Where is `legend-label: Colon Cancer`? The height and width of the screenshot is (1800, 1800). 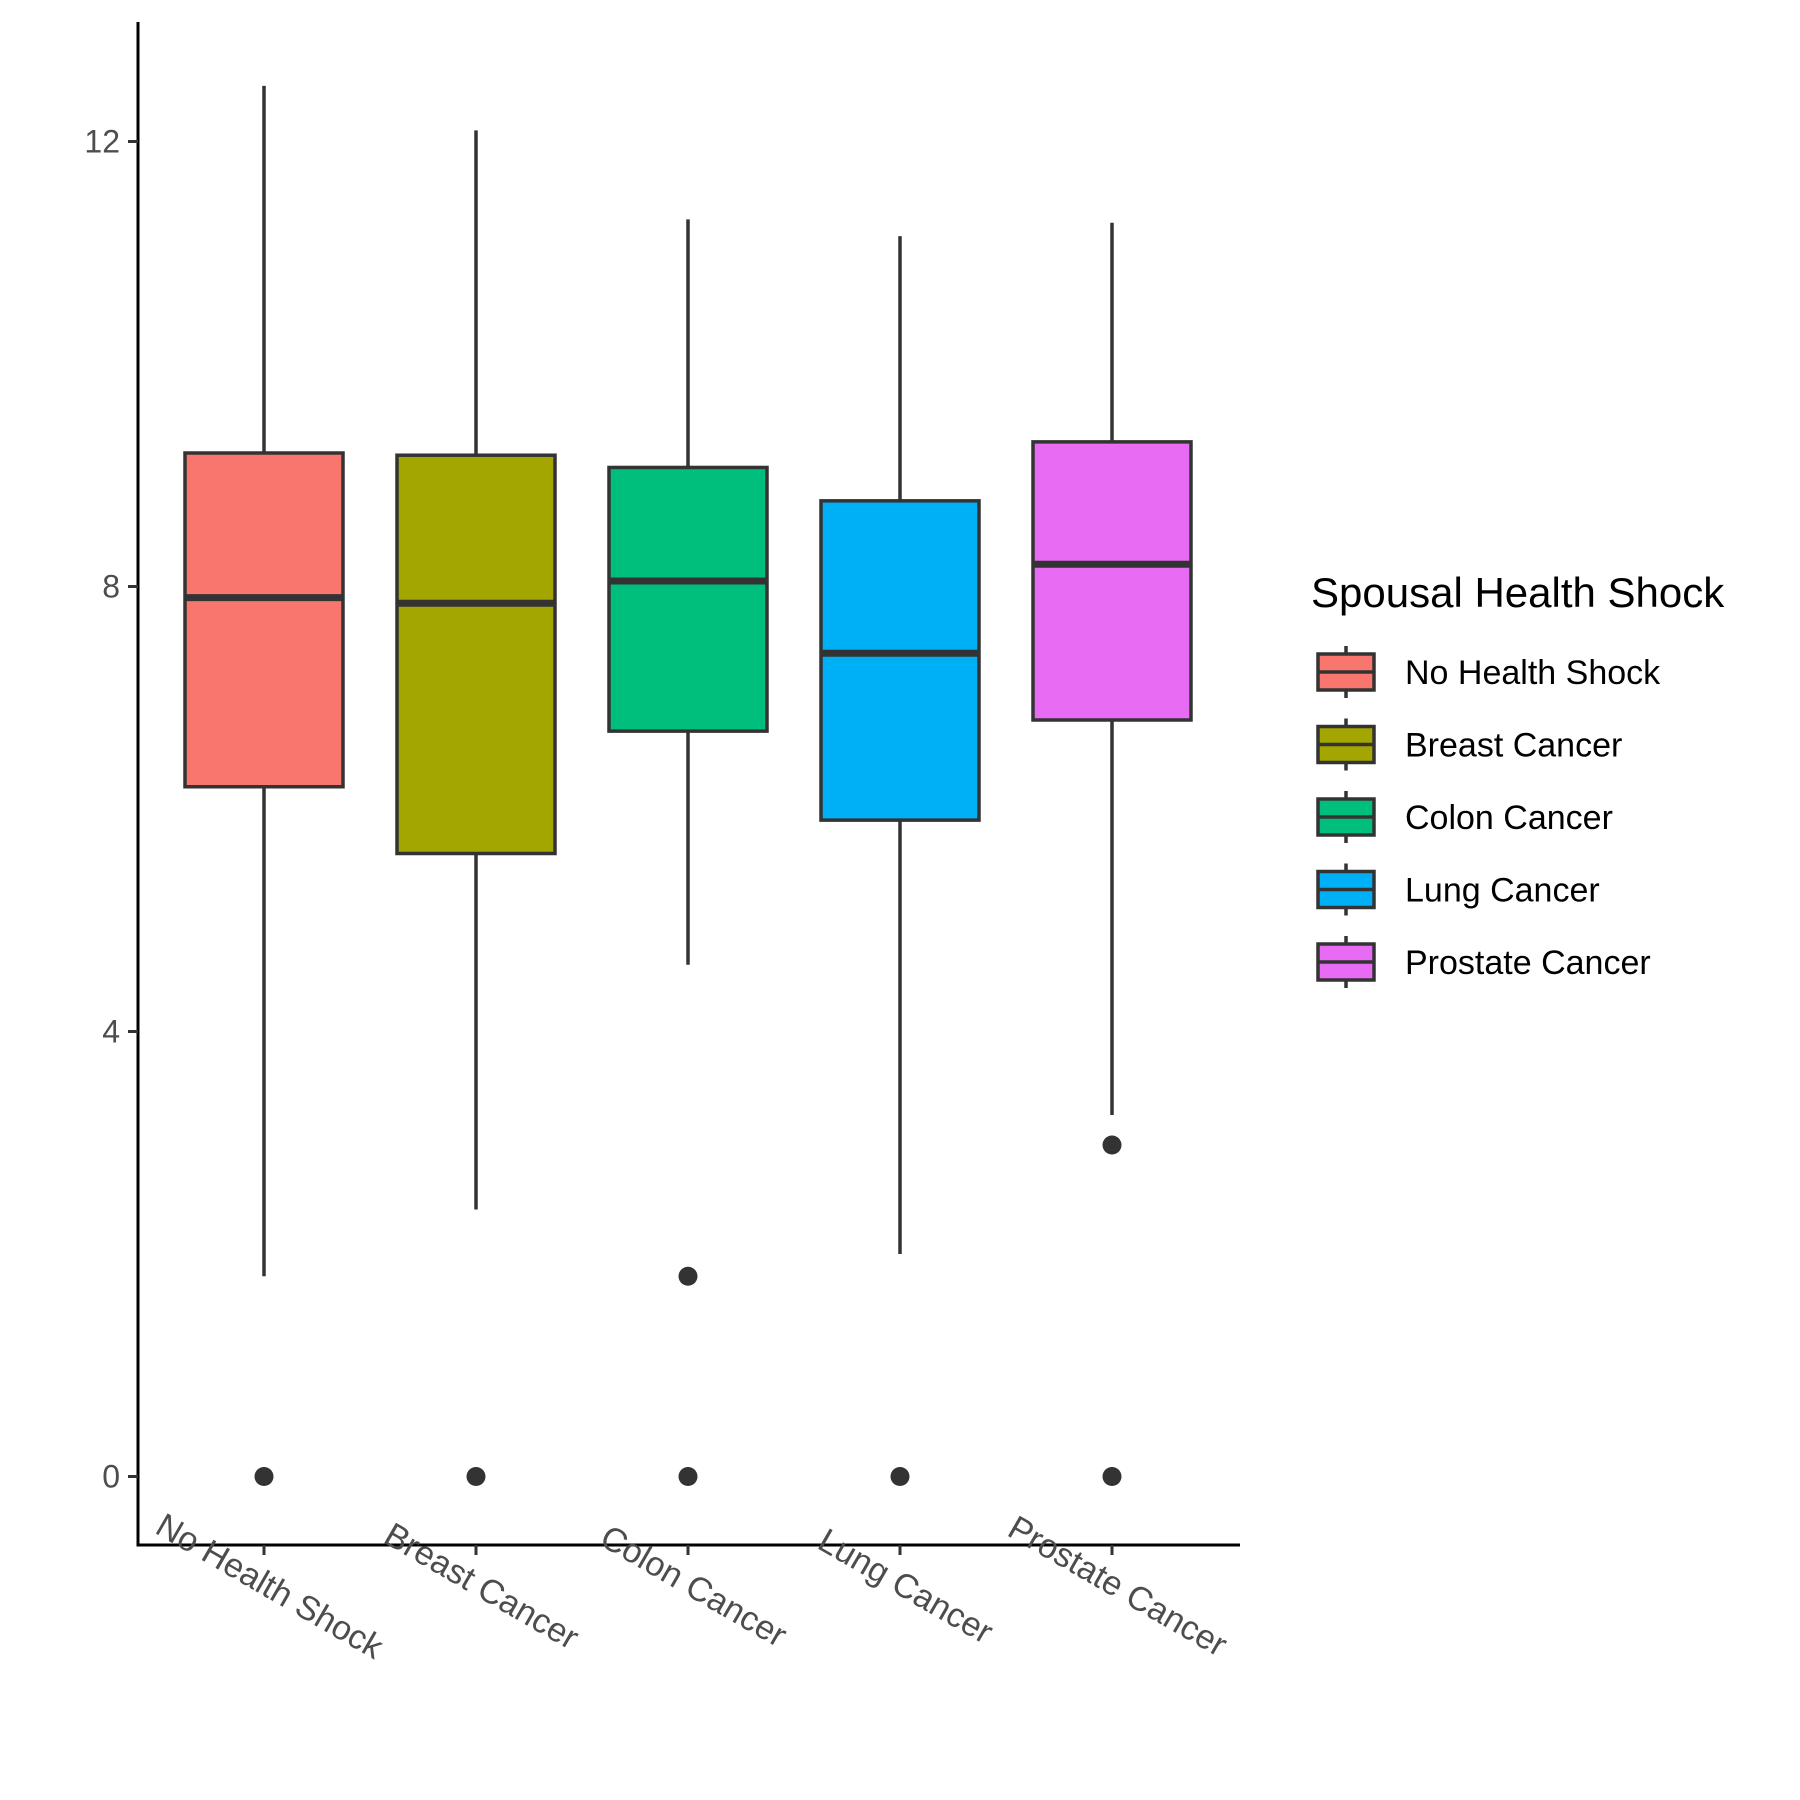
legend-label: Colon Cancer is located at coordinates (1509, 818).